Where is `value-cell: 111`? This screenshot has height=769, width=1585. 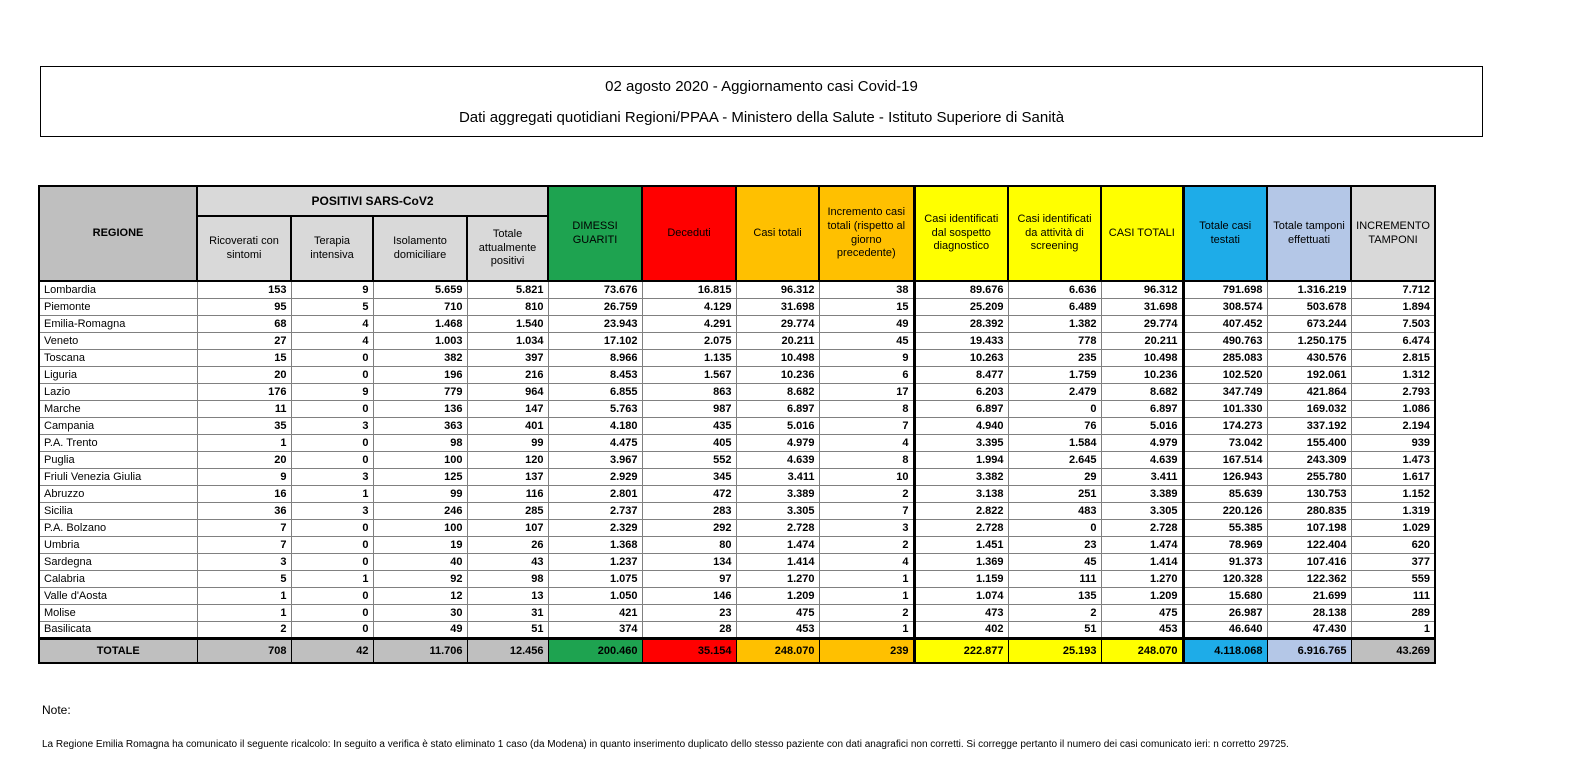 value-cell: 111 is located at coordinates (1393, 595).